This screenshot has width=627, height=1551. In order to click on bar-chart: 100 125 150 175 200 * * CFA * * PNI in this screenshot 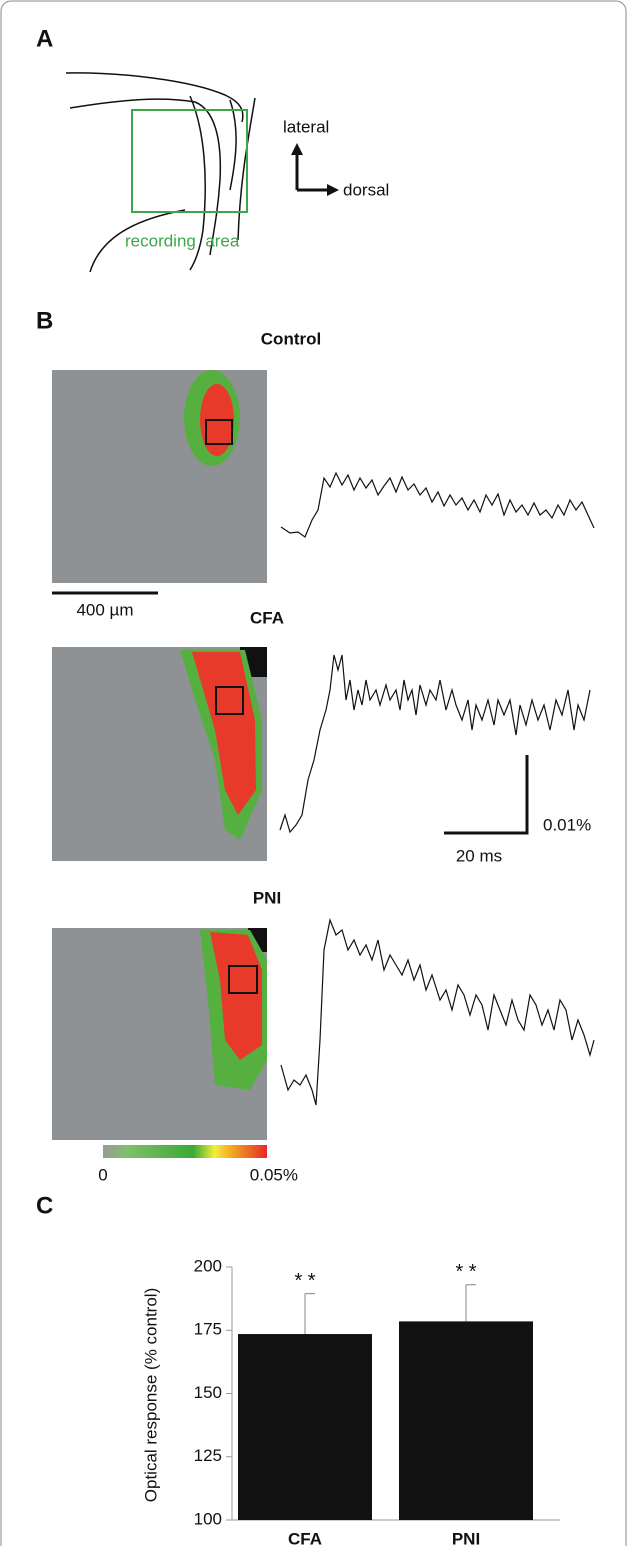, I will do `click(377, 1402)`.